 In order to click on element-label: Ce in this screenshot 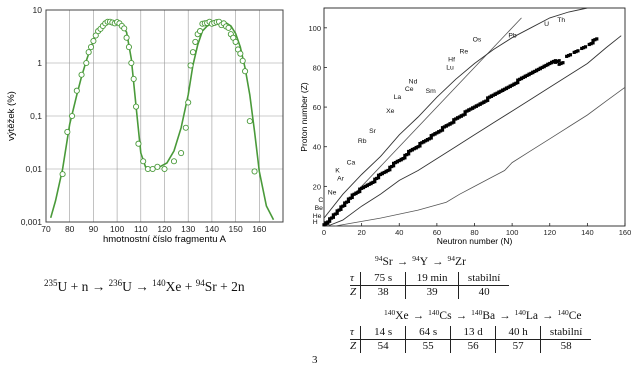, I will do `click(409, 89)`.